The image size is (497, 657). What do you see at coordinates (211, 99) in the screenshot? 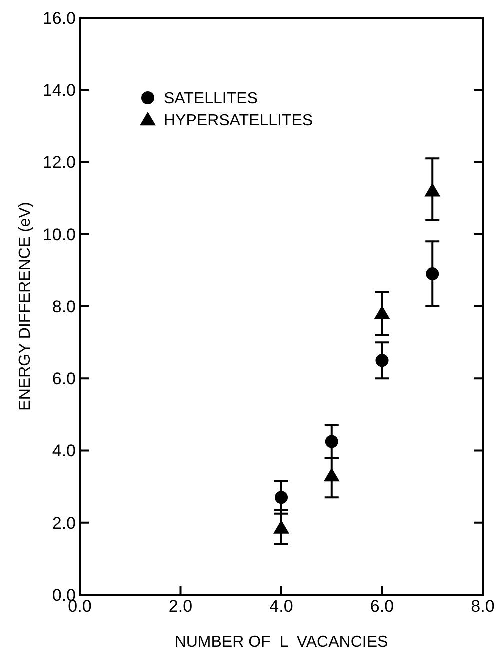
I see `legend-label: SATELLITES` at bounding box center [211, 99].